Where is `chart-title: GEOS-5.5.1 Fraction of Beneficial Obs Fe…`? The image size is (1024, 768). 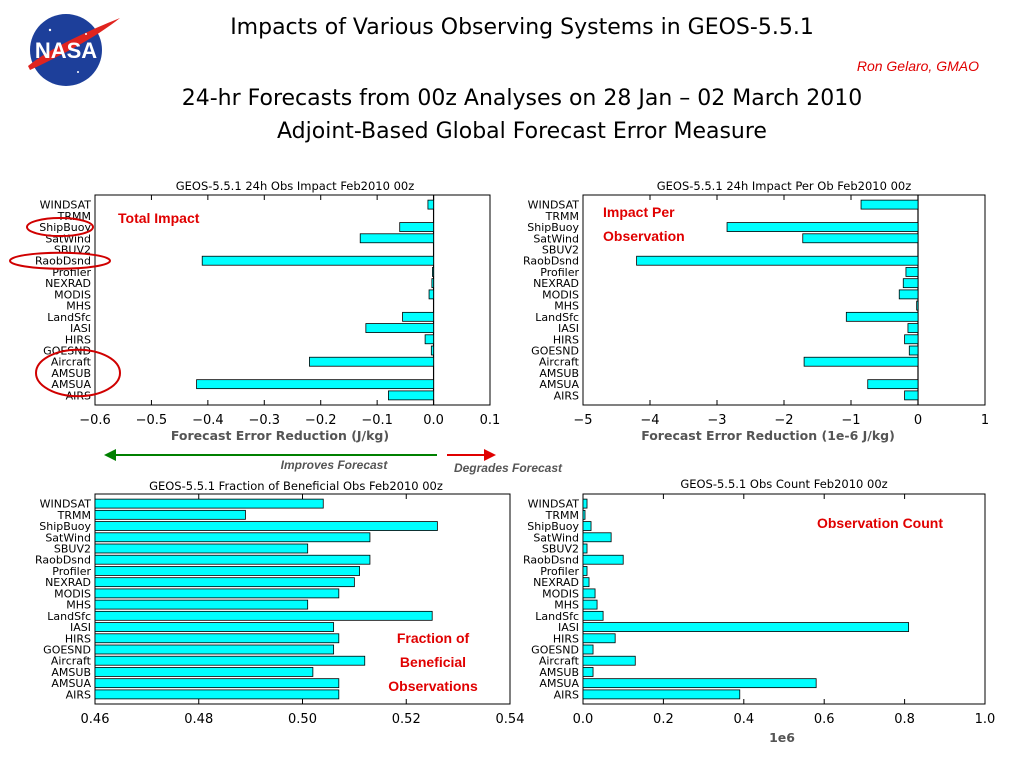 chart-title: GEOS-5.5.1 Fraction of Beneficial Obs Fe… is located at coordinates (296, 486).